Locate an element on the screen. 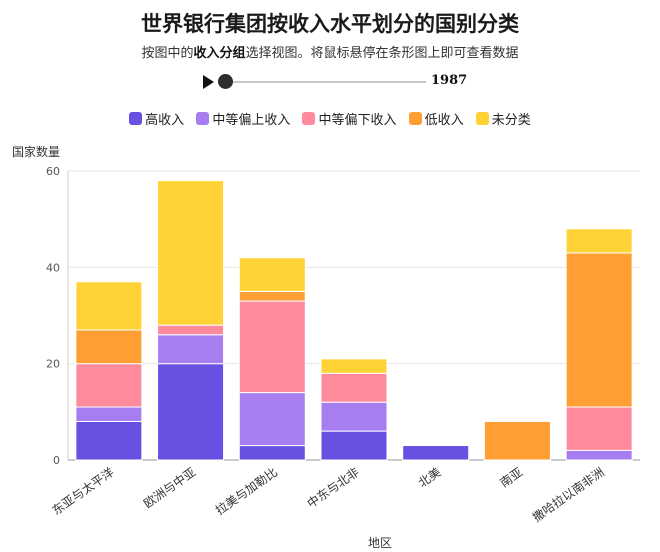 Image resolution: width=660 pixels, height=552 pixels. x-tick-label: 中东与北非 is located at coordinates (333, 487).